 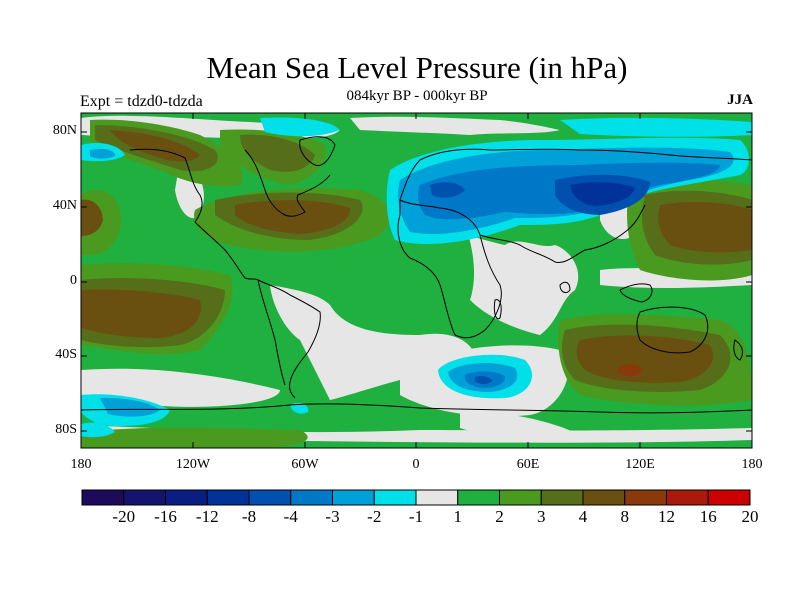 What do you see at coordinates (66, 354) in the screenshot?
I see `lat-label: 40S` at bounding box center [66, 354].